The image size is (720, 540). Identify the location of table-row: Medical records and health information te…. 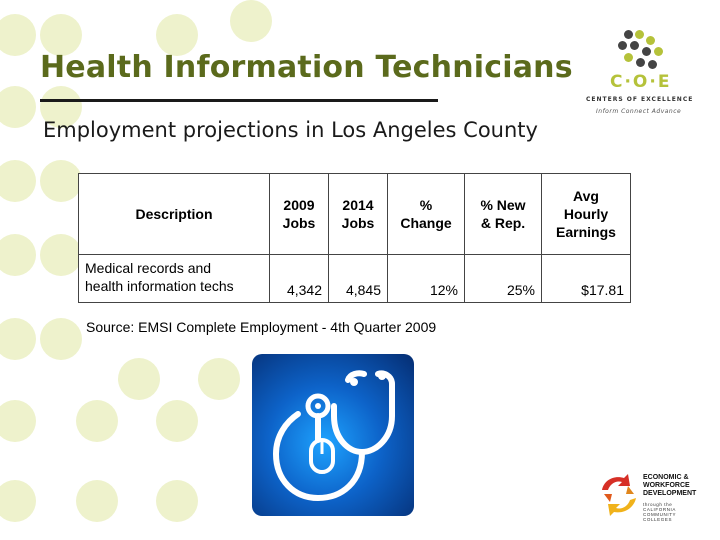
(354, 278).